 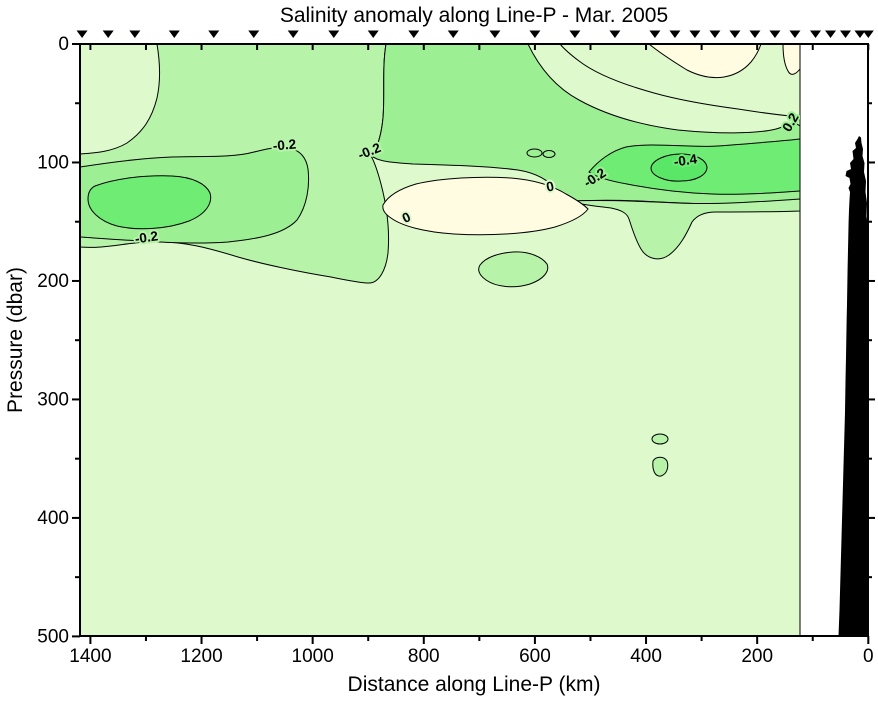 I want to click on x-tick-label: 1000, so click(x=313, y=656).